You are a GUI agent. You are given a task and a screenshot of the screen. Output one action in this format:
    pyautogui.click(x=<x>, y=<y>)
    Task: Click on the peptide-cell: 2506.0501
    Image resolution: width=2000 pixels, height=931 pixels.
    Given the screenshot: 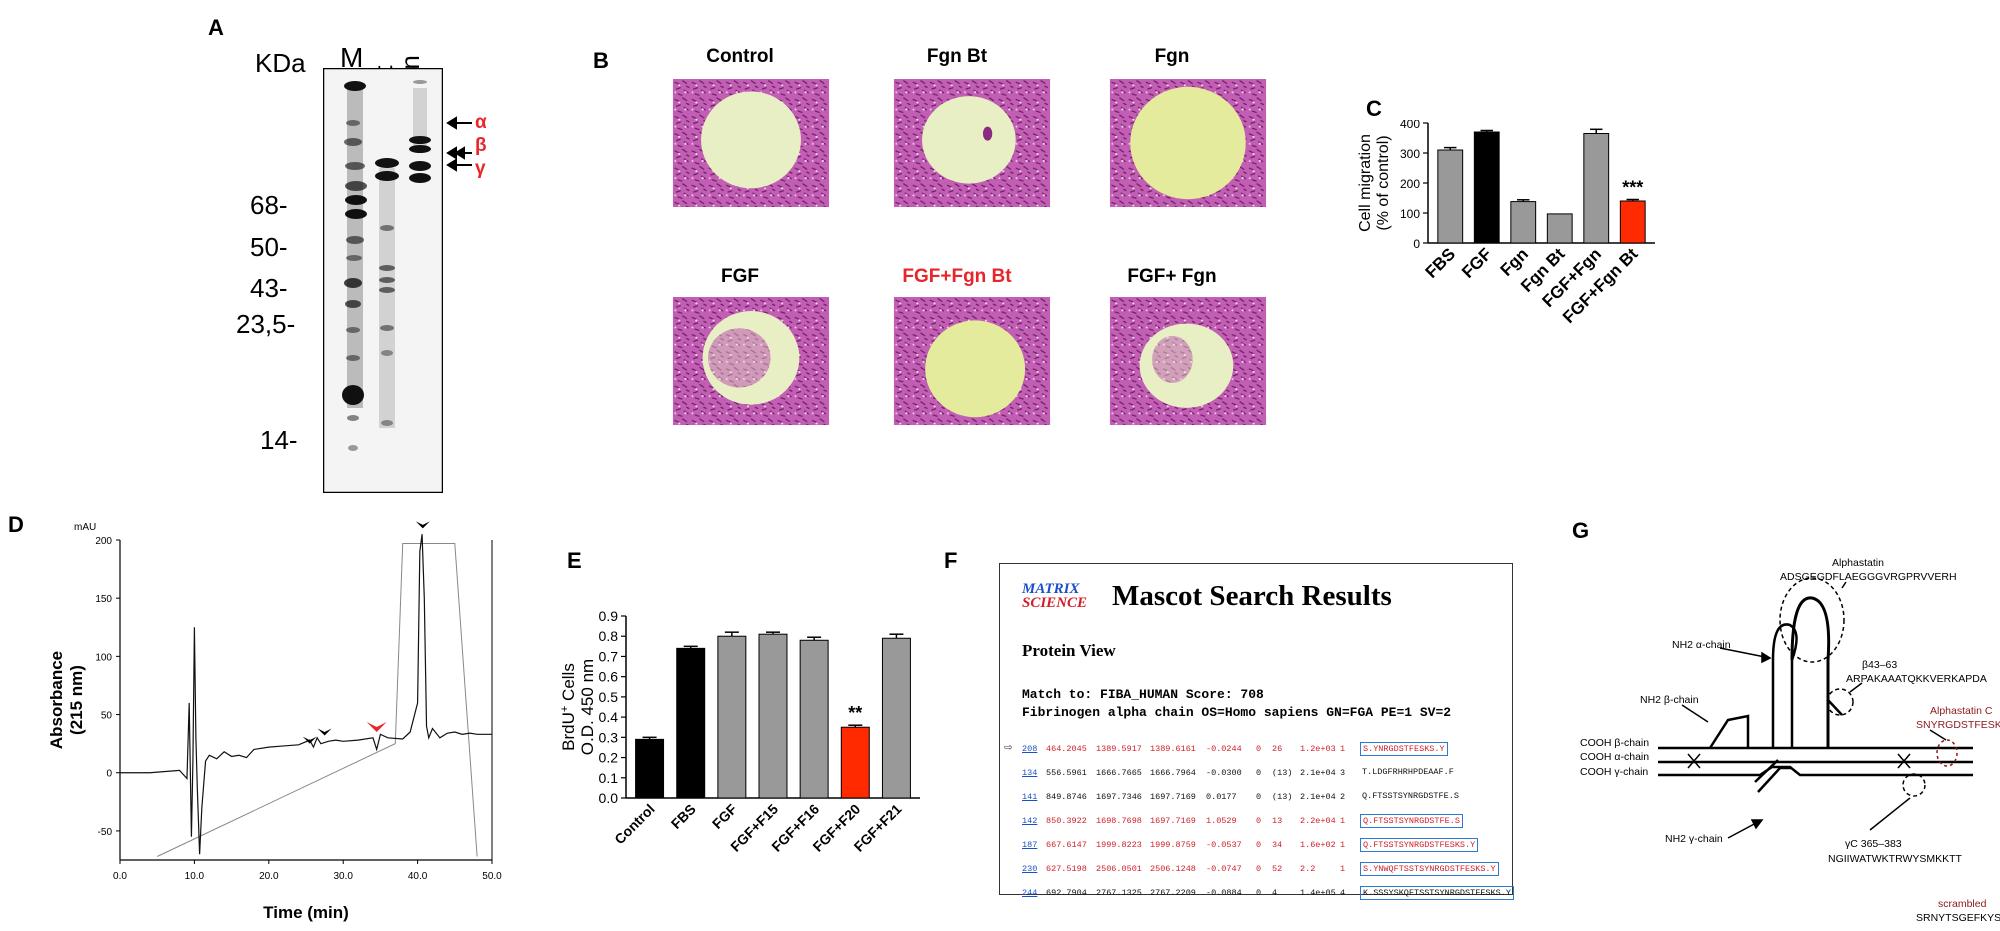 What is the action you would take?
    pyautogui.click(x=1119, y=869)
    